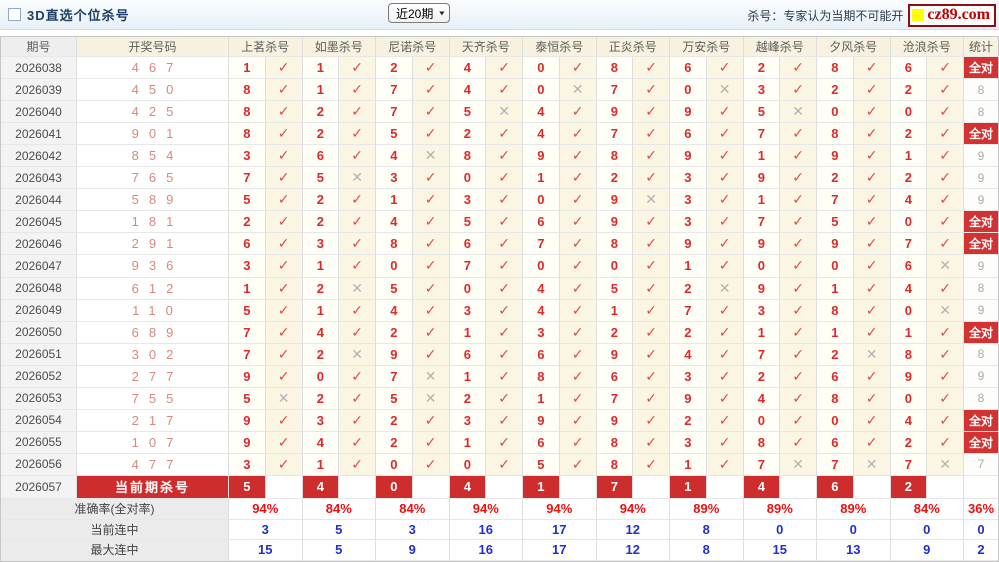 The image size is (999, 562). I want to click on footer-value-cell: 12, so click(633, 550).